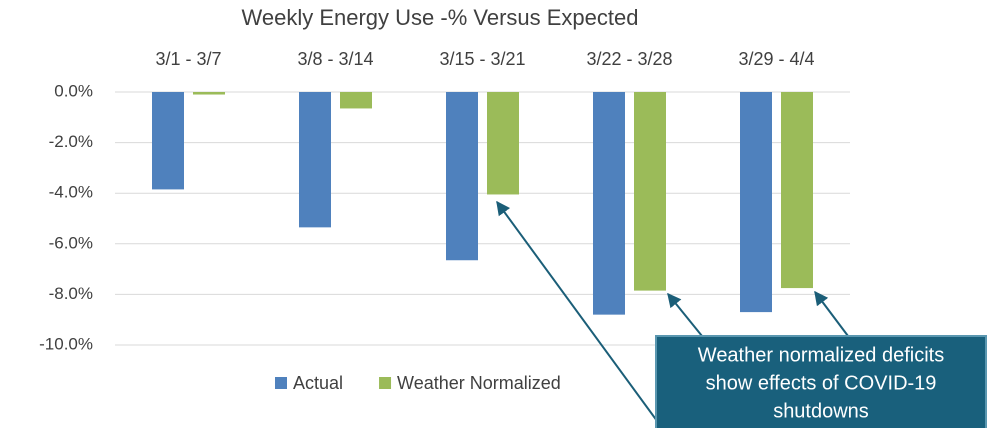 Image resolution: width=994 pixels, height=428 pixels. I want to click on x-tick-label: 3/15 - 3/21, so click(482, 59).